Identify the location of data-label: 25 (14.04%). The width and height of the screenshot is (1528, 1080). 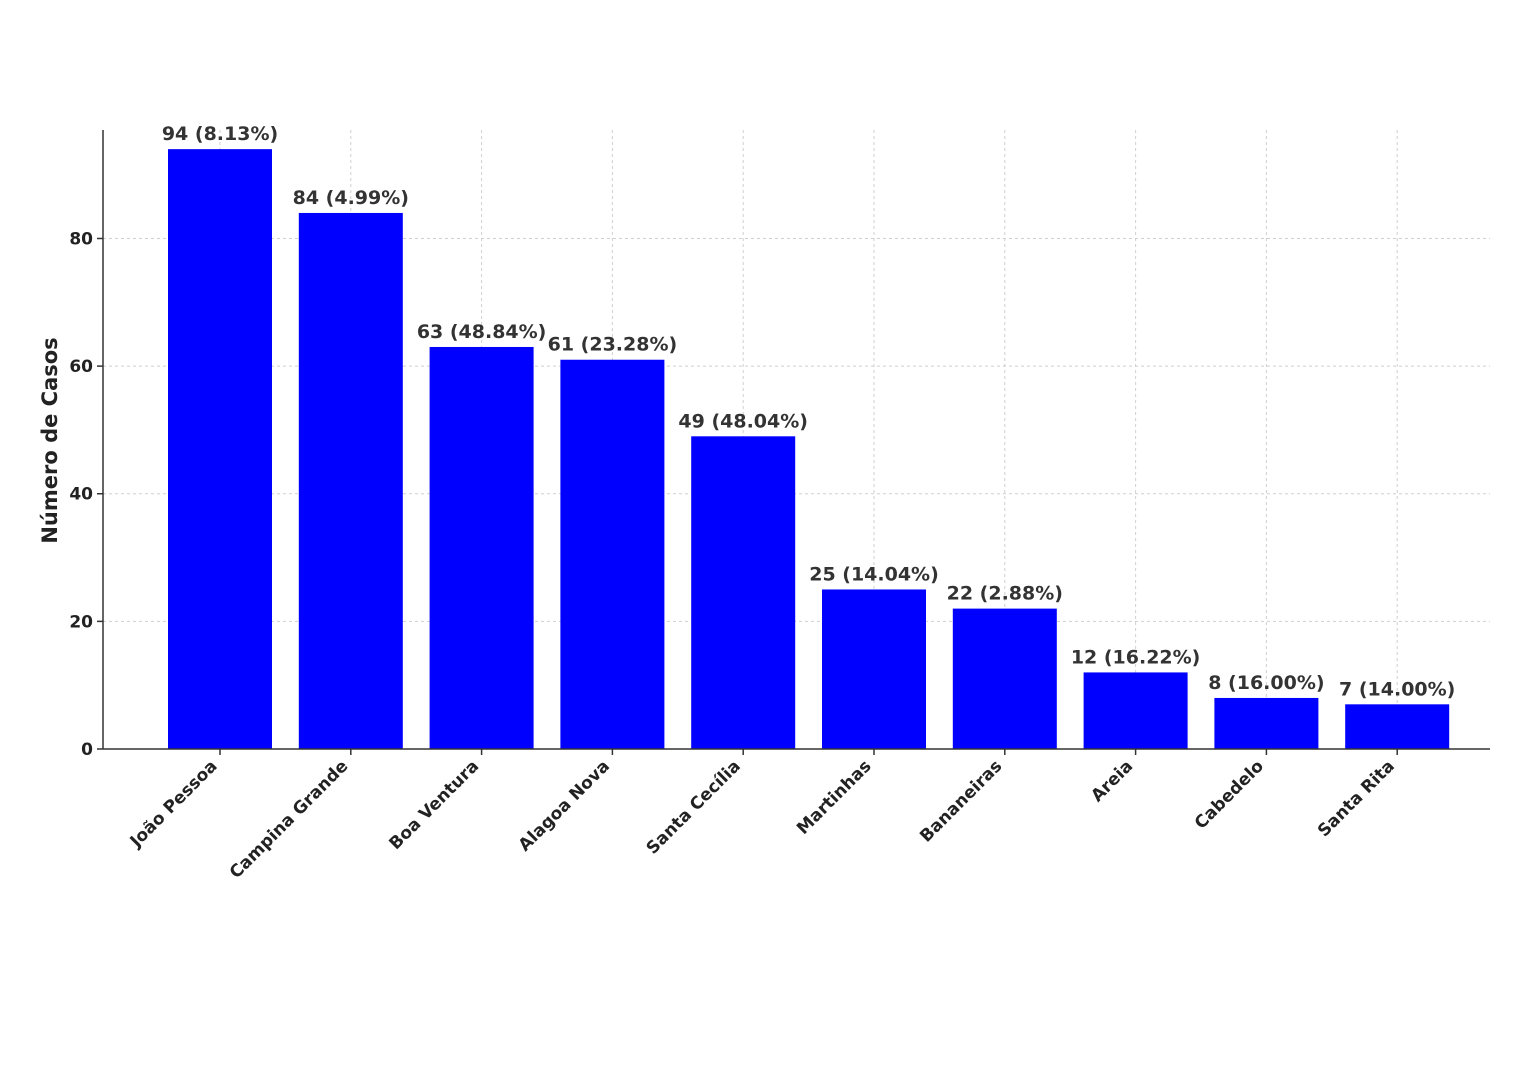
(874, 574).